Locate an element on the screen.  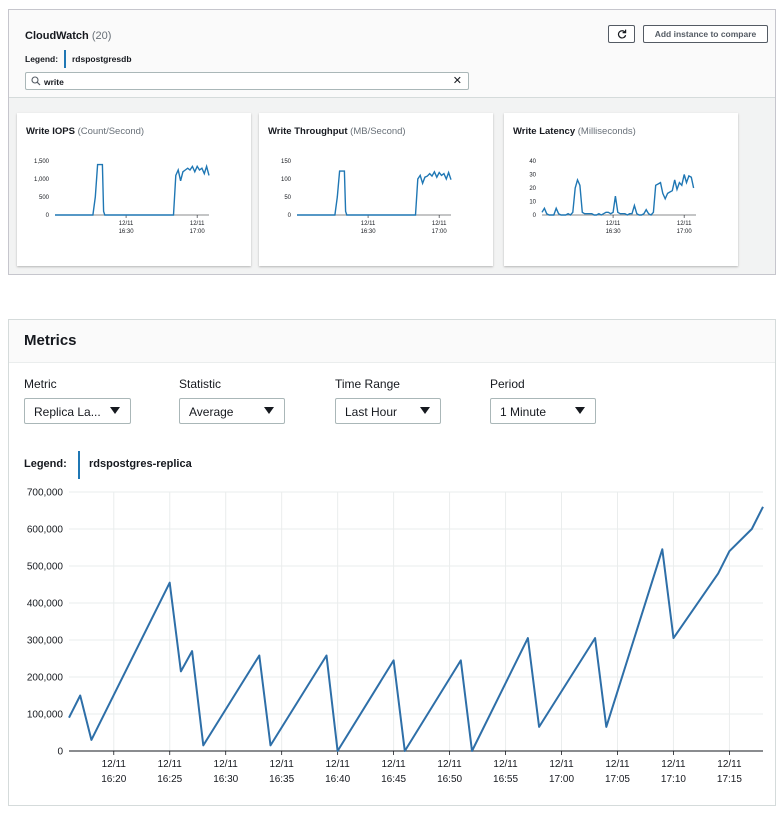
add-instance-button: Add instance to compare is located at coordinates (705, 34).